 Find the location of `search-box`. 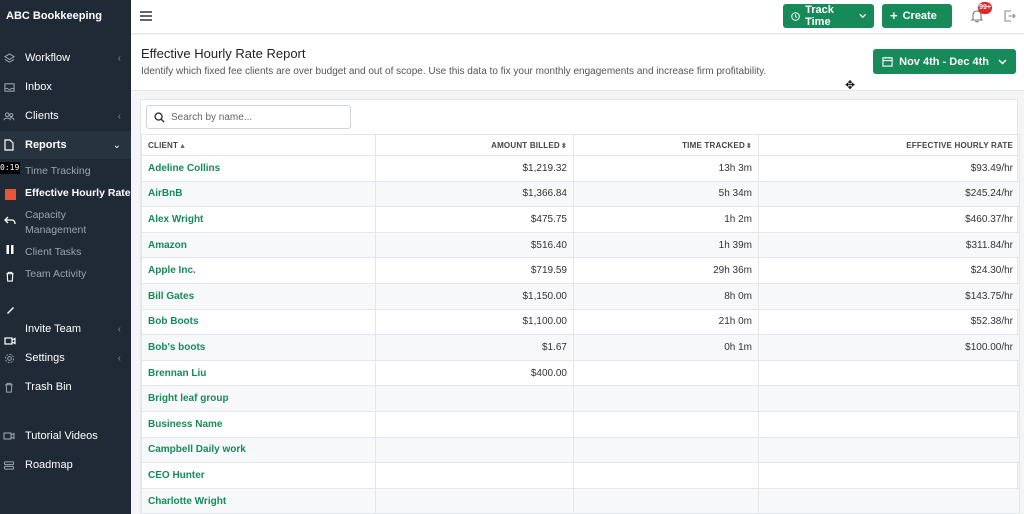

search-box is located at coordinates (248, 117).